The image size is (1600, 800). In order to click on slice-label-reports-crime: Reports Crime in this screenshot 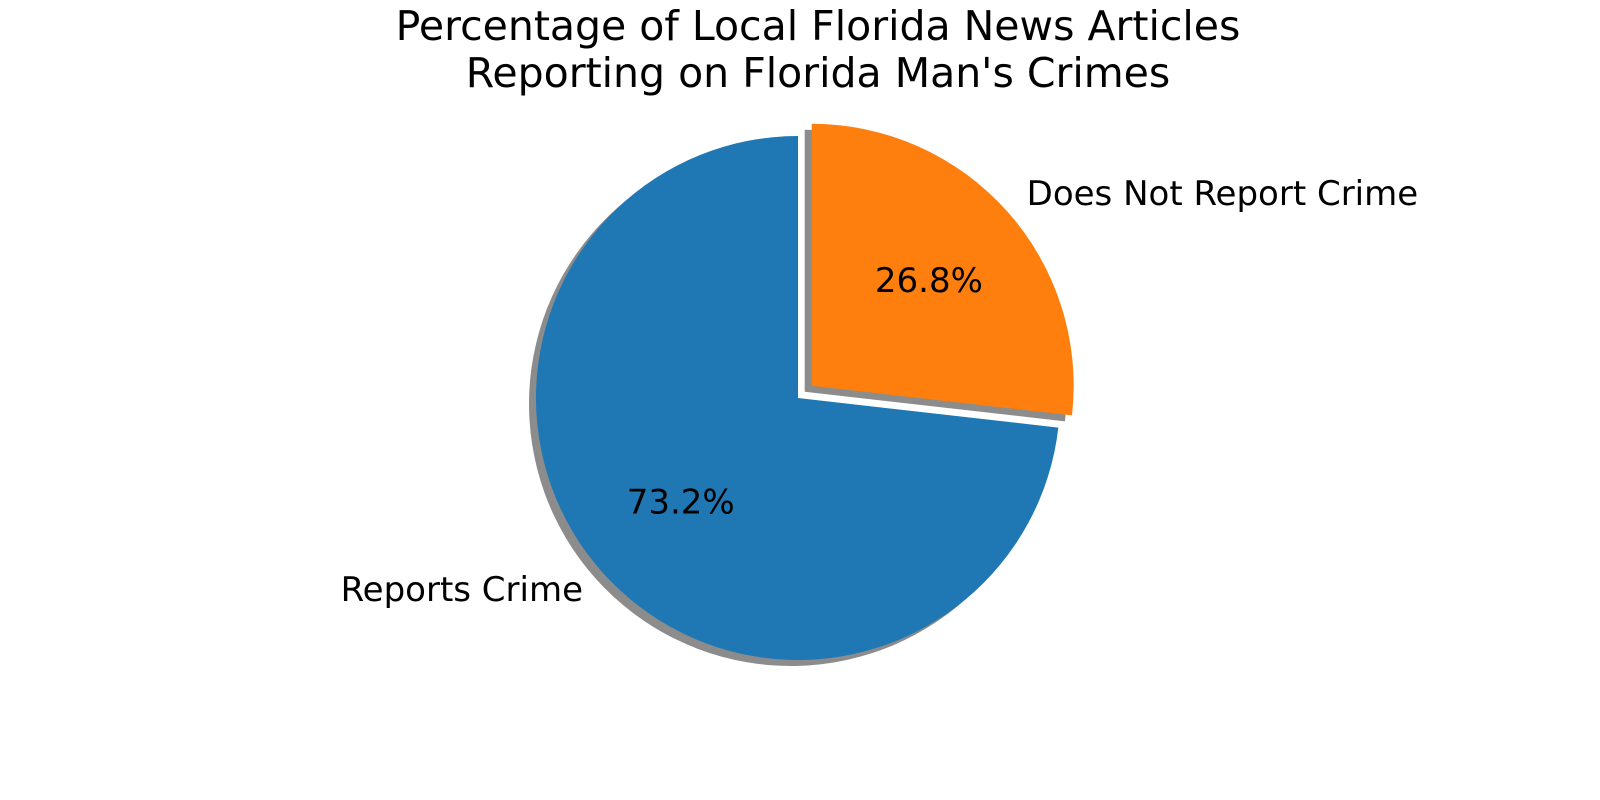, I will do `click(462, 590)`.